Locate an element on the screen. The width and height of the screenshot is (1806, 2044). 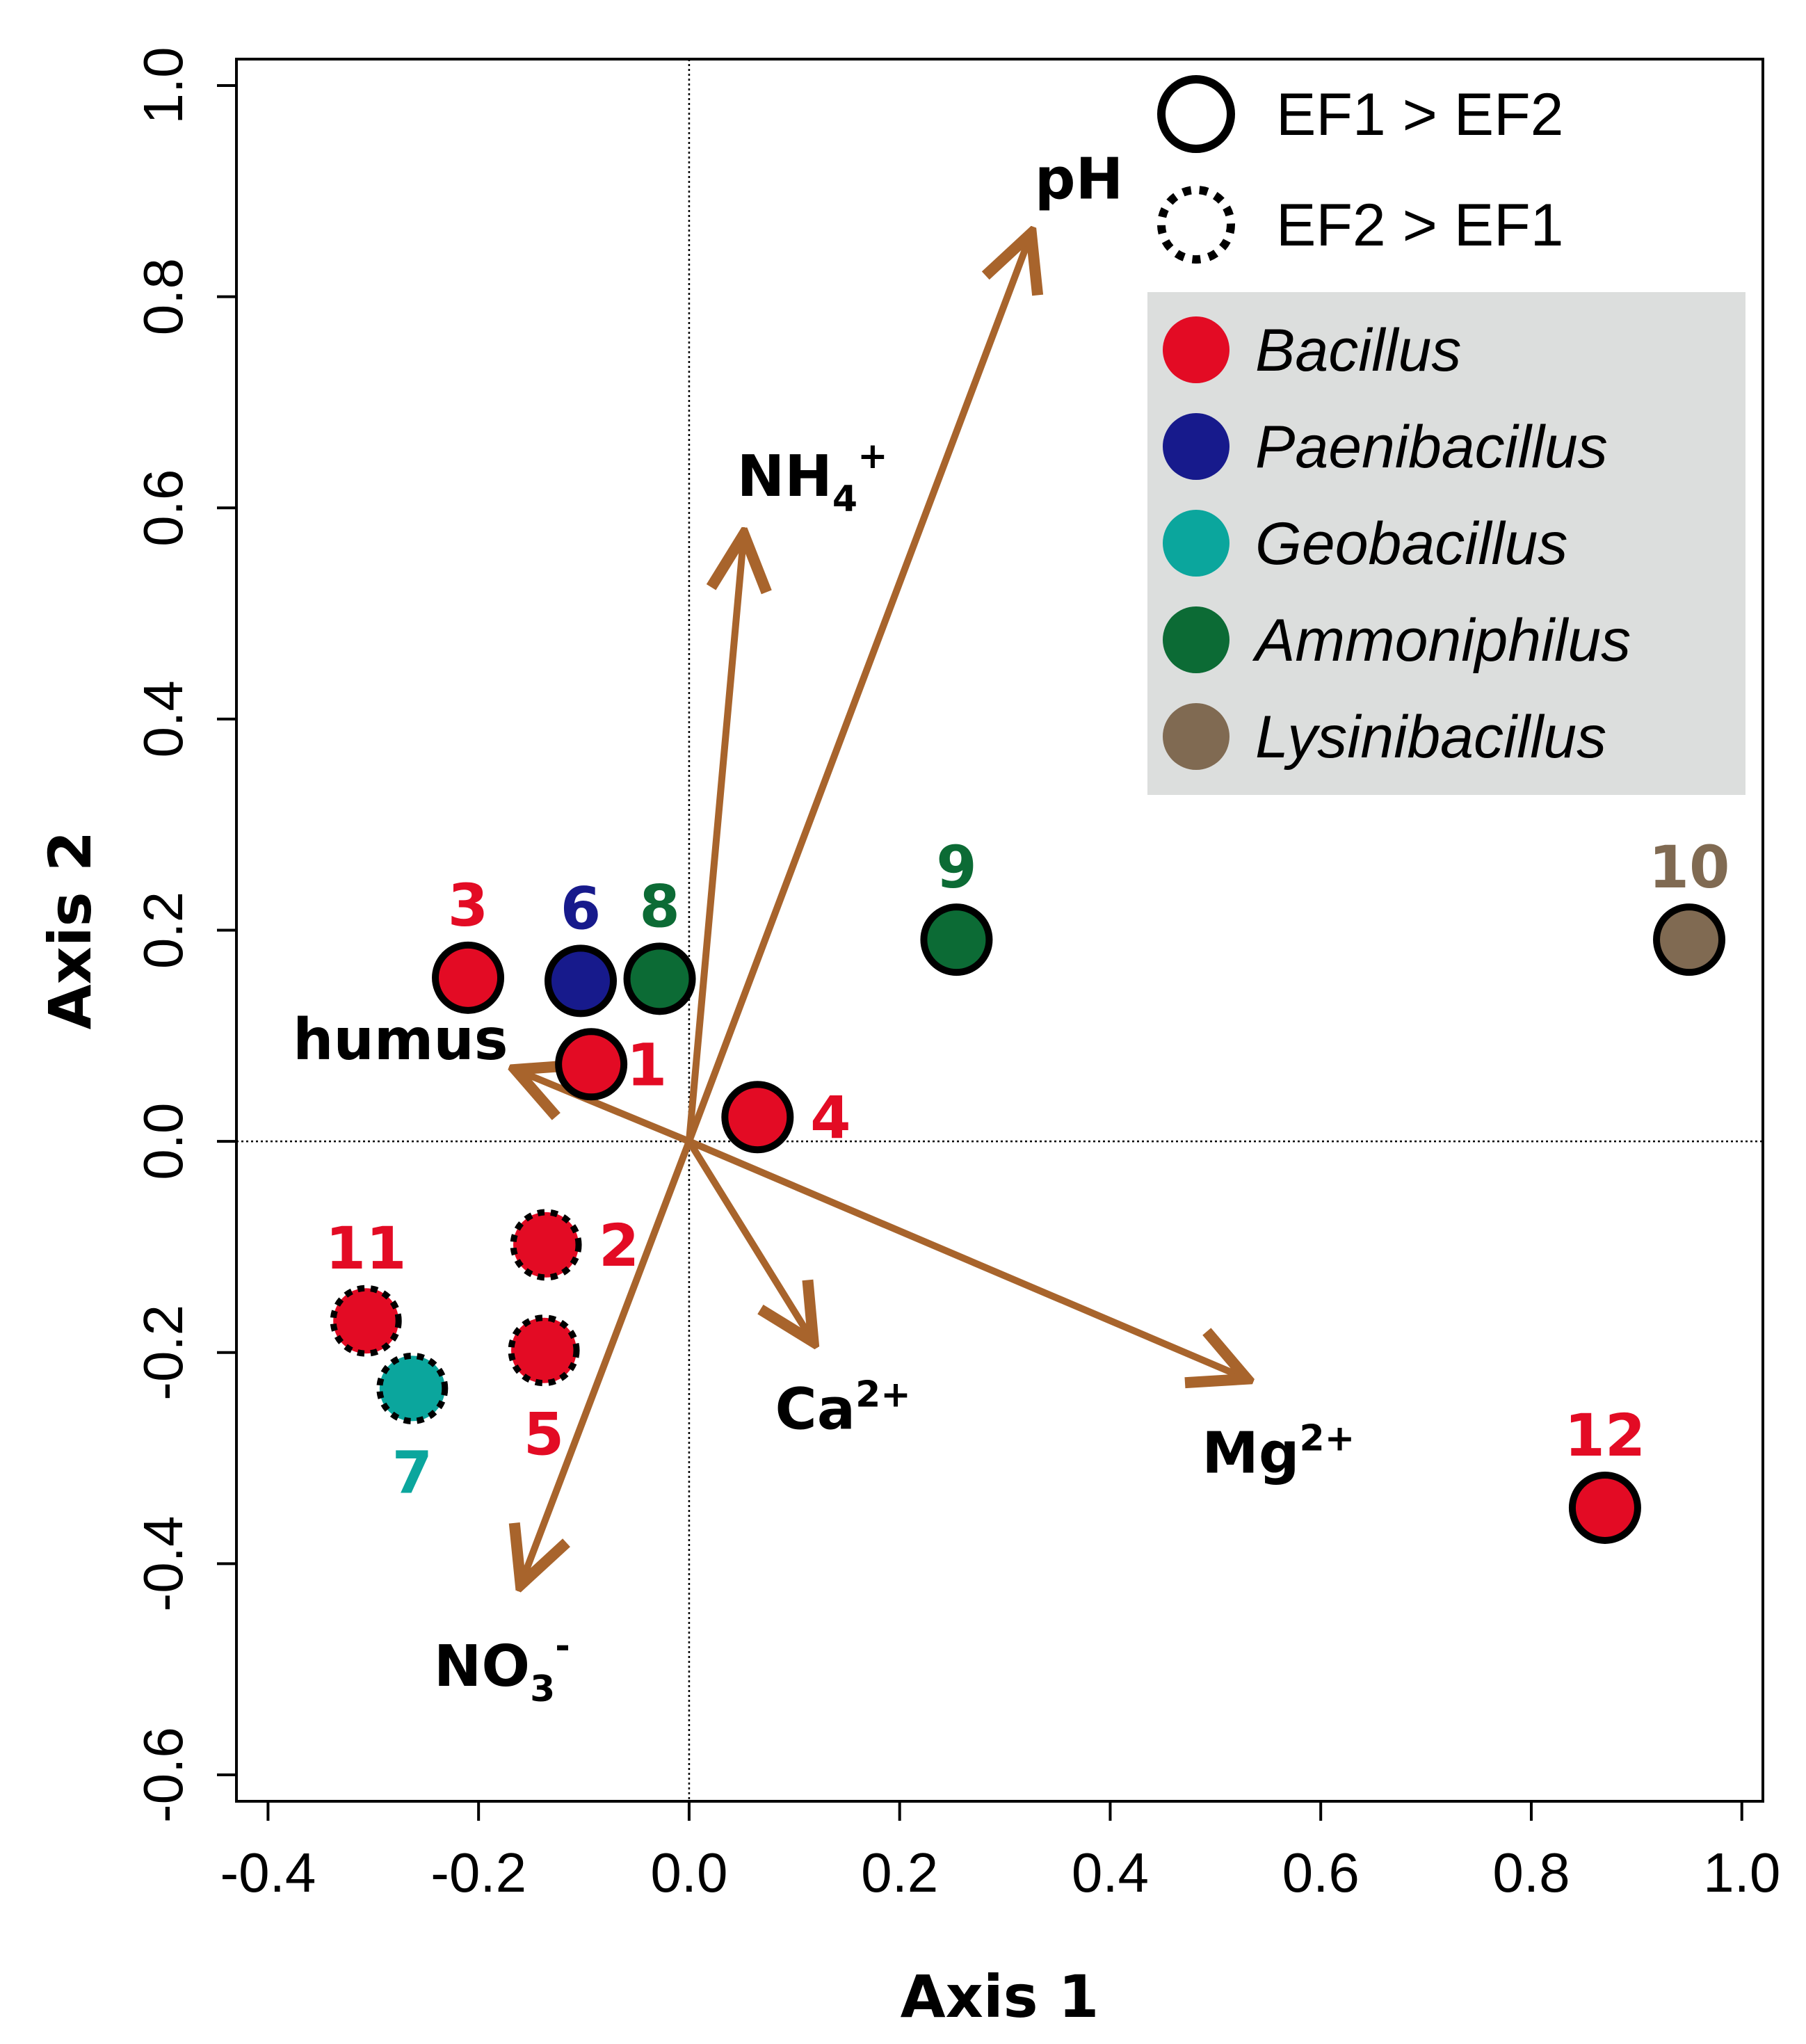
y-axis-label: Axis 2 is located at coordinates (70, 930).